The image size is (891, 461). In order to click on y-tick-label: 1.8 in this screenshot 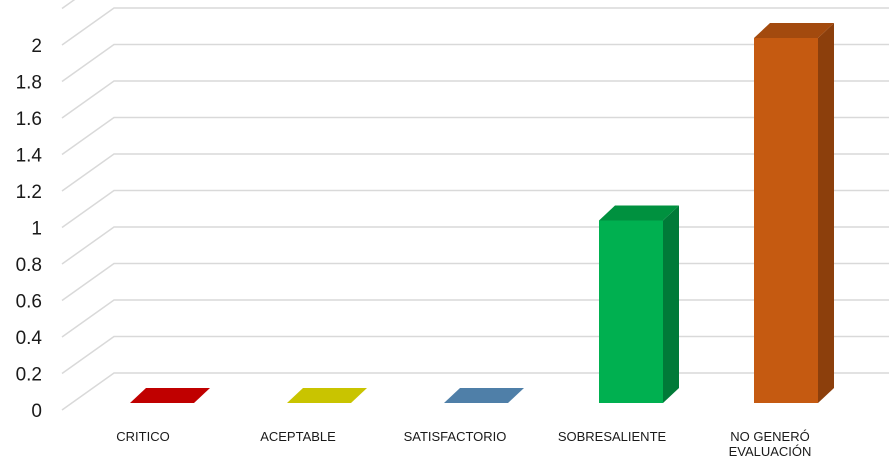, I will do `click(29, 83)`.